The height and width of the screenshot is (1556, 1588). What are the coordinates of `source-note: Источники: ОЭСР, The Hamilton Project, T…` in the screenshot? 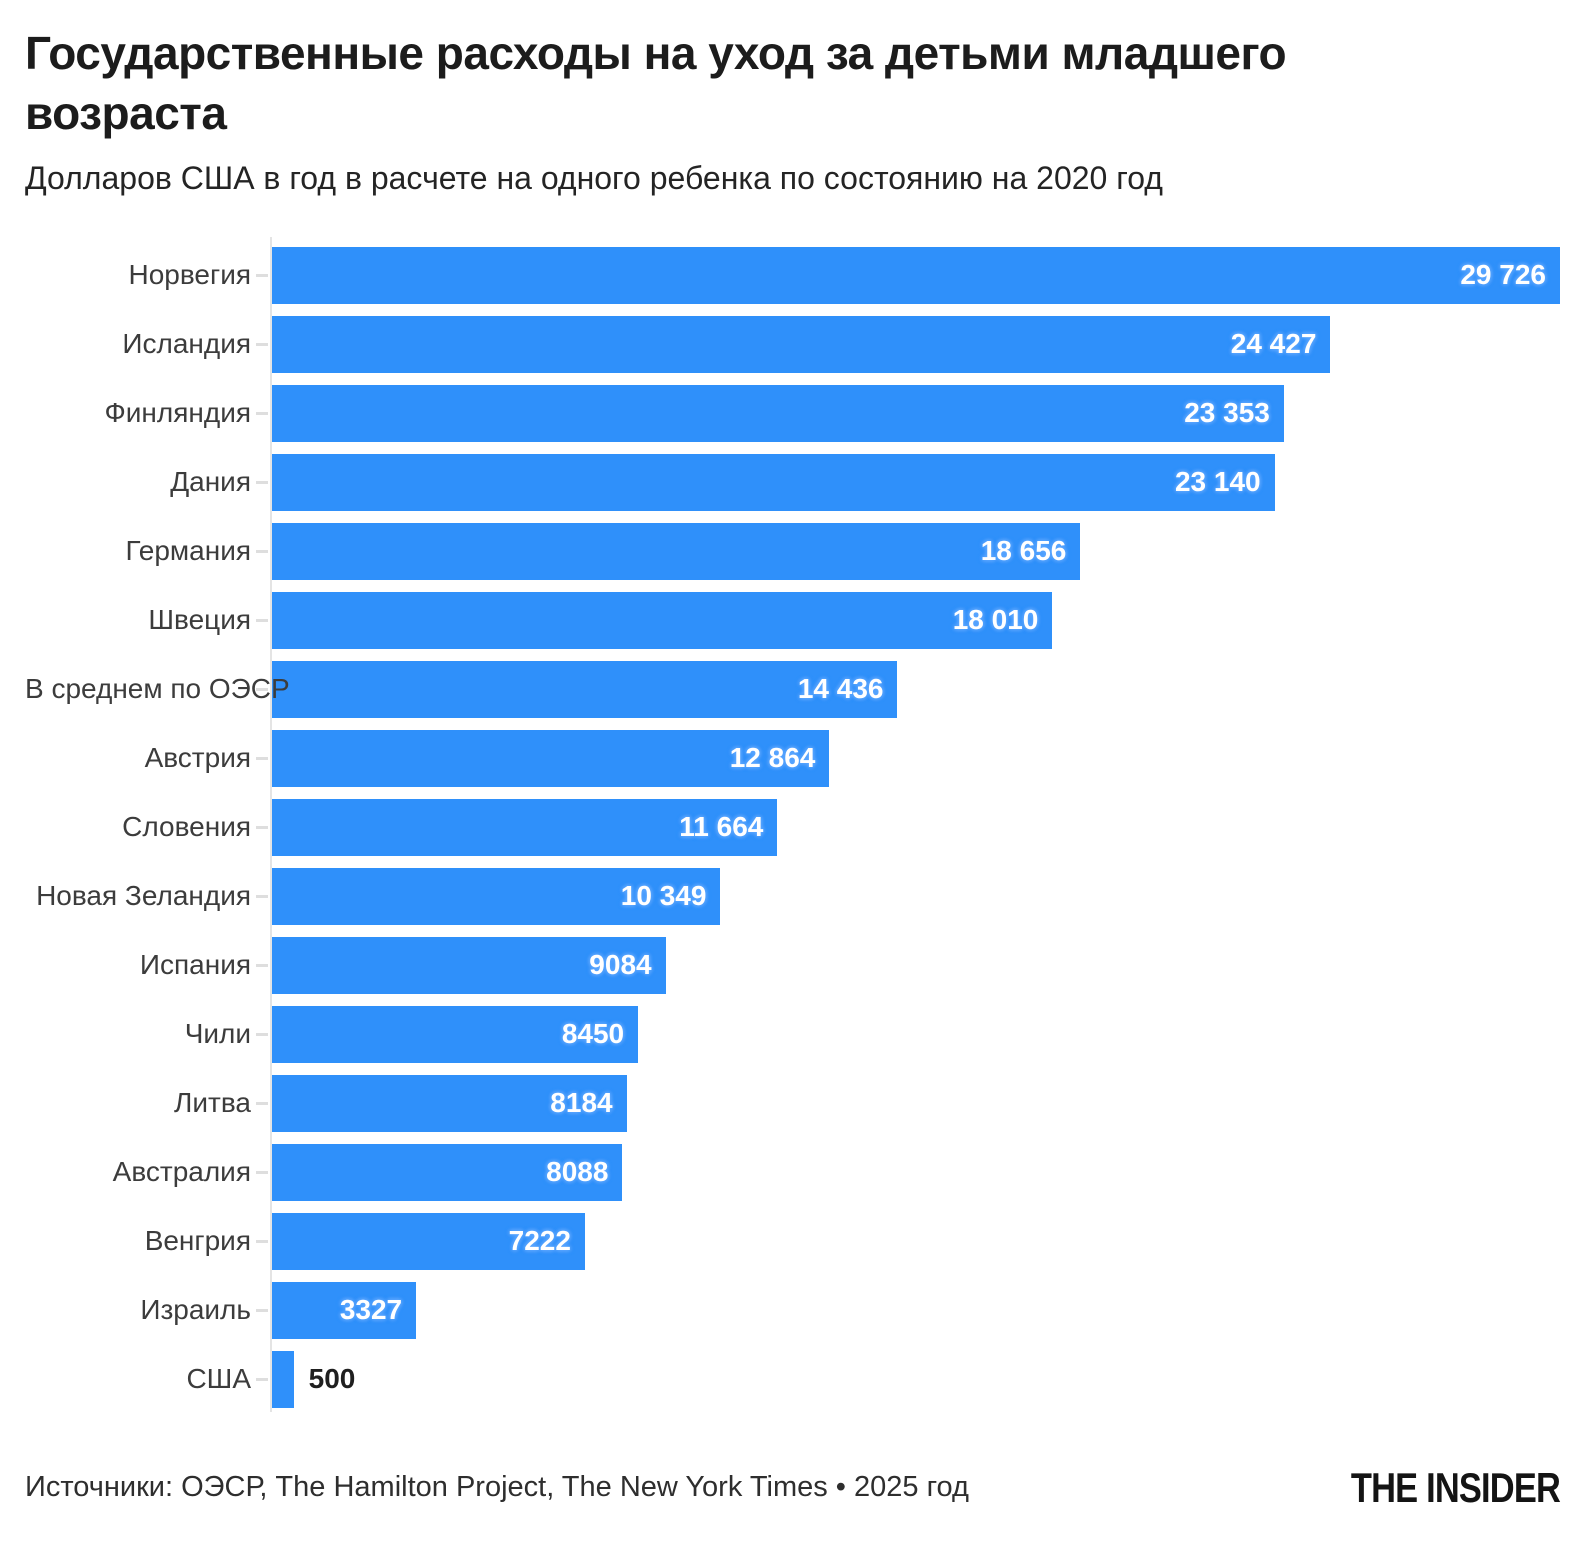 It's located at (497, 1487).